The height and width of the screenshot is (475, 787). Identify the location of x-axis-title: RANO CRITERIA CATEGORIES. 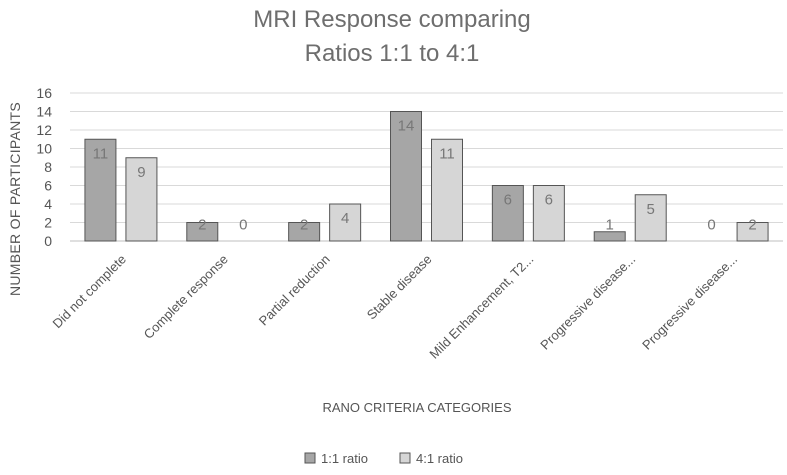
(416, 407).